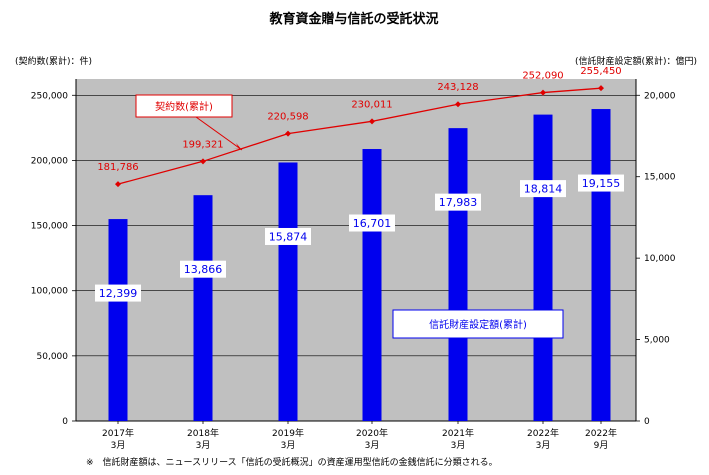 This screenshot has height=475, width=709. What do you see at coordinates (219, 133) in the screenshot?
I see `legend-line-pointer` at bounding box center [219, 133].